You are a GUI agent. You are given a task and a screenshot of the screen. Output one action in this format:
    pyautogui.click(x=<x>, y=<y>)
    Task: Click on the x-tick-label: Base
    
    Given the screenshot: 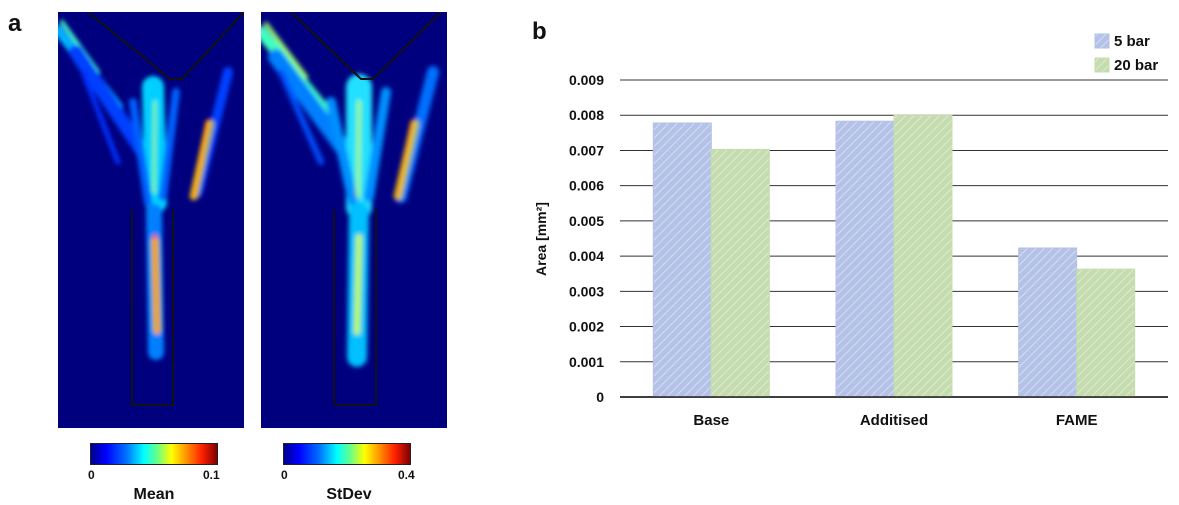 What is the action you would take?
    pyautogui.click(x=711, y=420)
    